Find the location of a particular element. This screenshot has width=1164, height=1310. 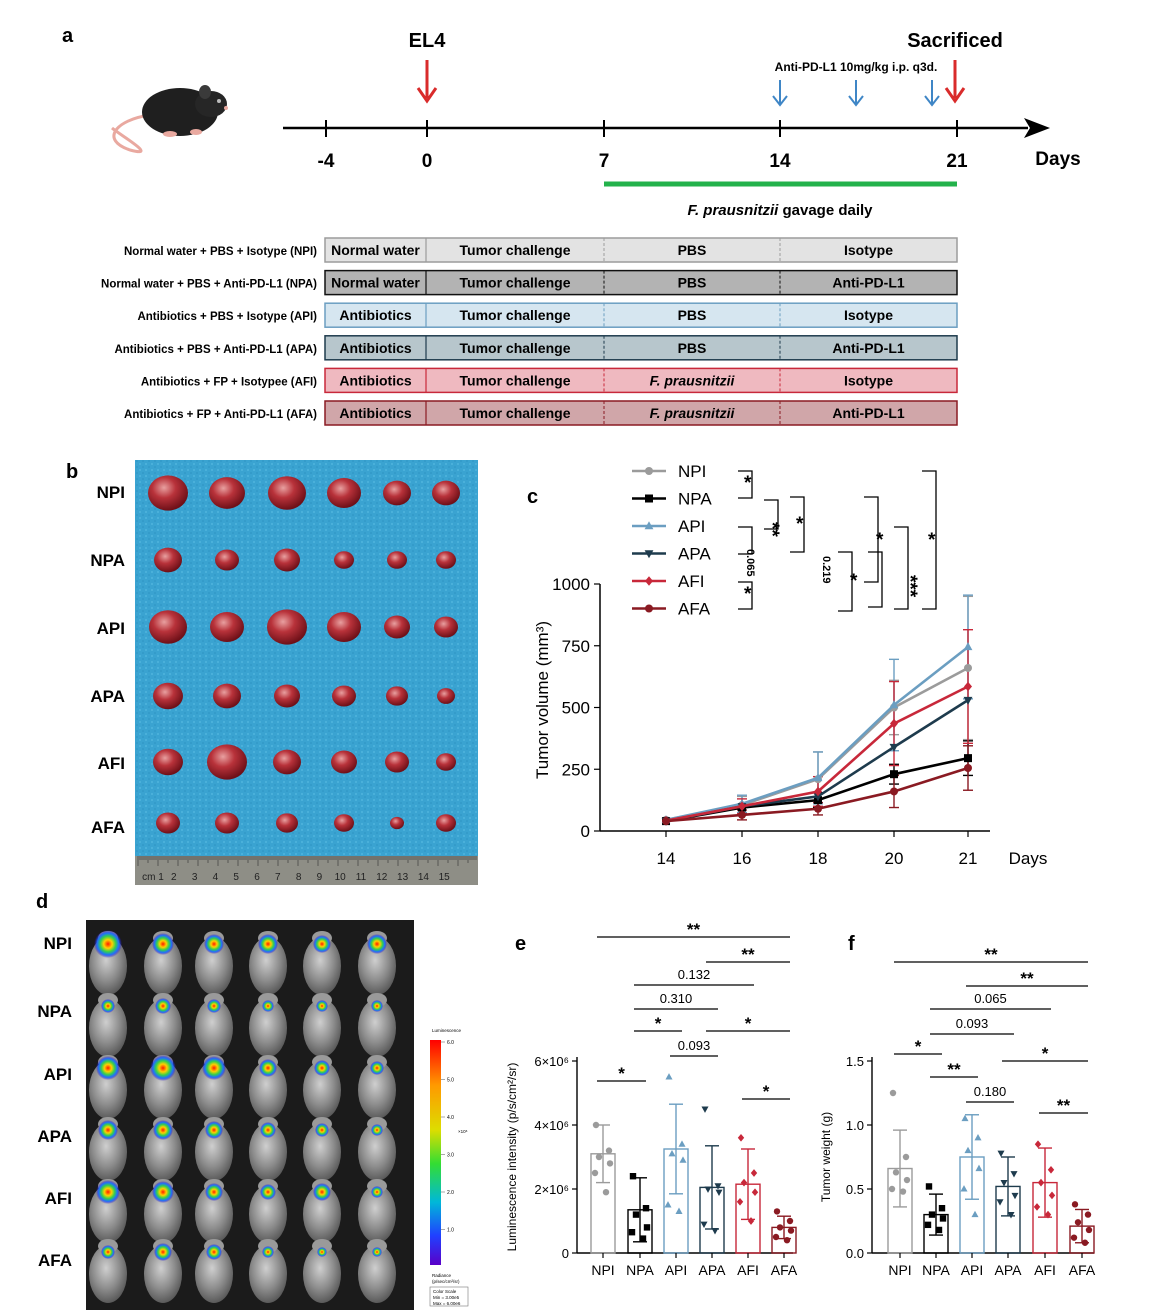

significance-label: *** is located at coordinates (909, 586).